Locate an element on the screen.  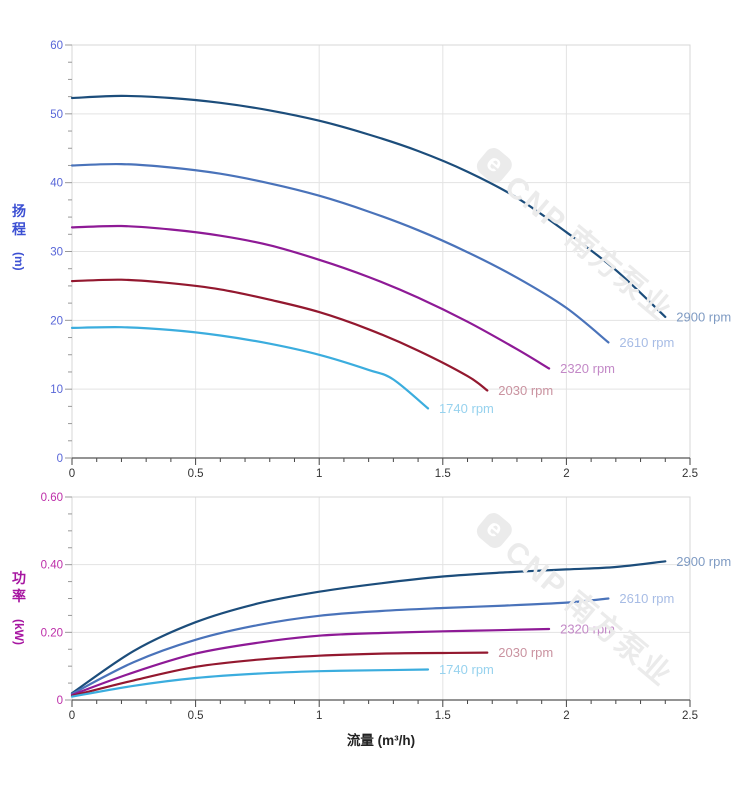
y-tick-label: 10 is located at coordinates (56, 390).